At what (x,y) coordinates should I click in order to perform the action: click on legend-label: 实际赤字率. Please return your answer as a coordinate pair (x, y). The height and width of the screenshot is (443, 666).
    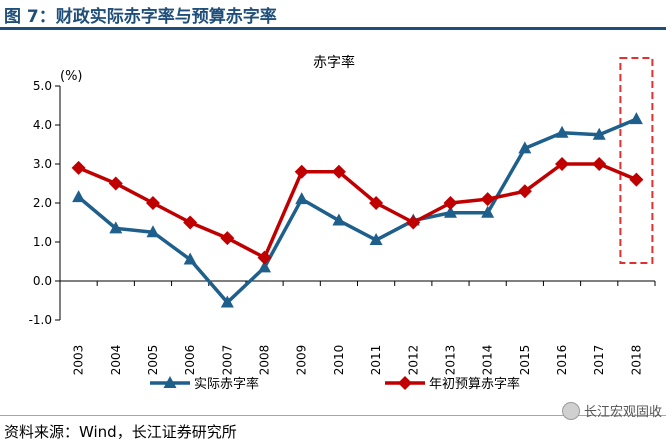
    Looking at the image, I should click on (226, 384).